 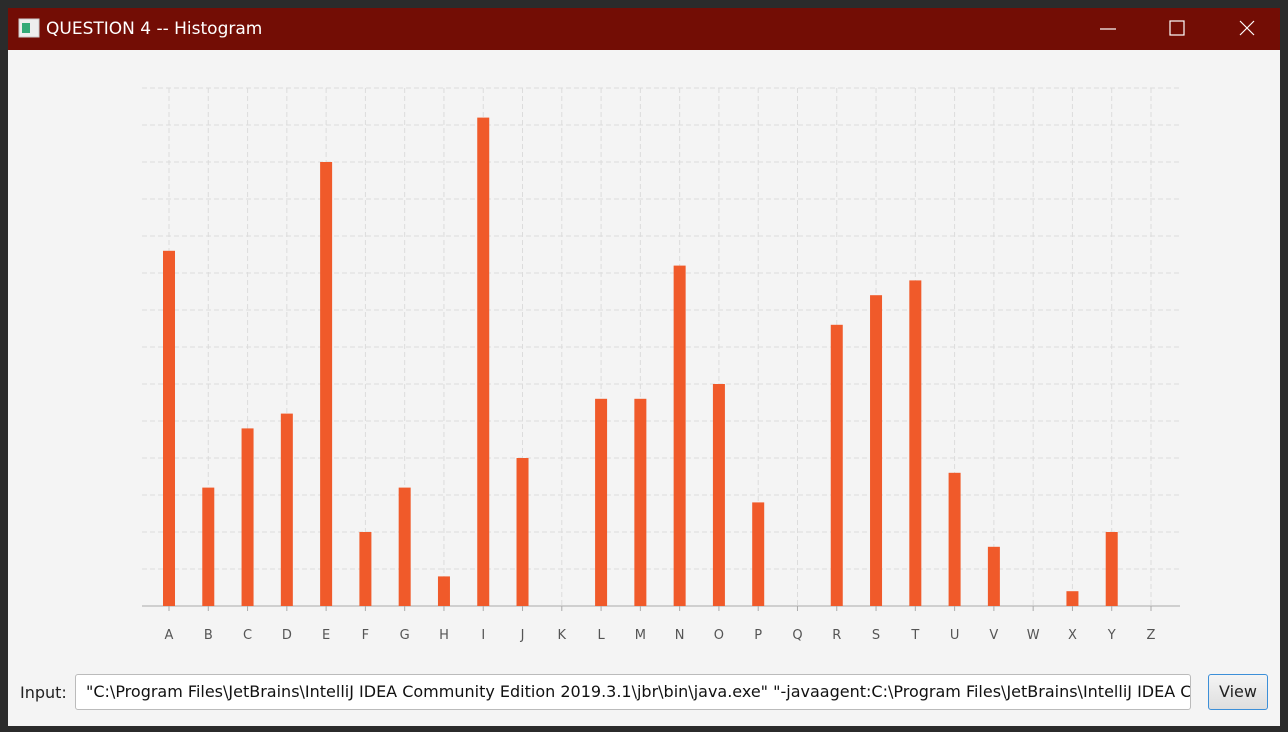 What do you see at coordinates (758, 635) in the screenshot?
I see `x-tick-label: P` at bounding box center [758, 635].